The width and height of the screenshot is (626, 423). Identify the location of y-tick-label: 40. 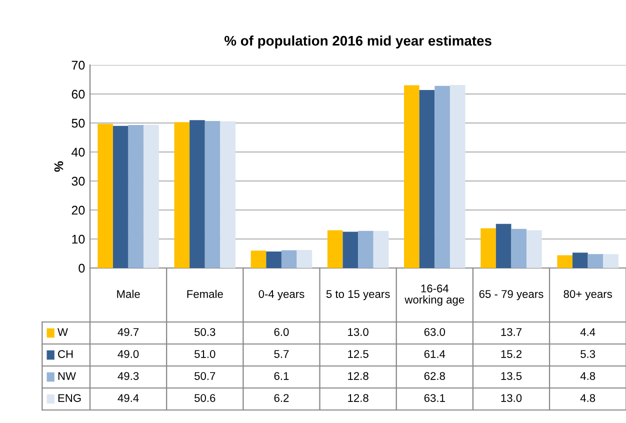
(78, 152).